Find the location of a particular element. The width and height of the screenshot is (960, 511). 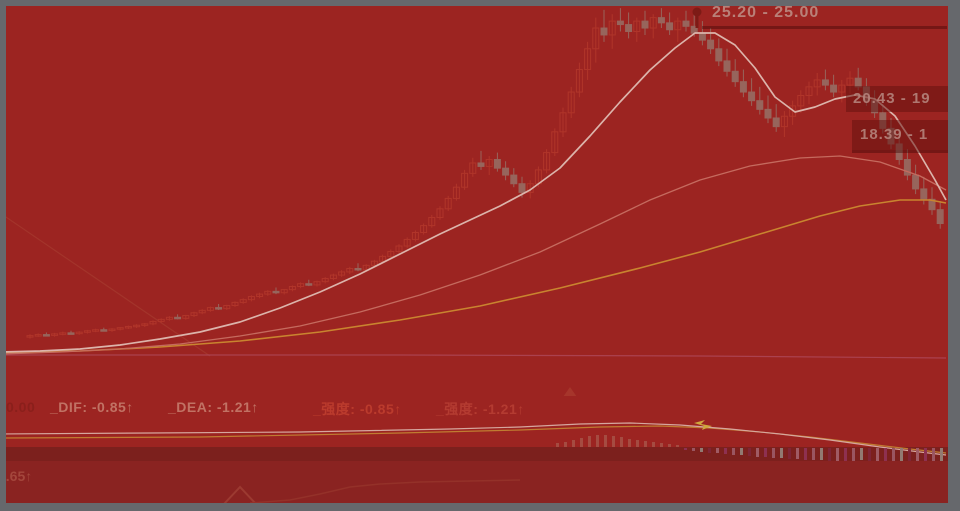

flash-marker is located at coordinates (703, 425).